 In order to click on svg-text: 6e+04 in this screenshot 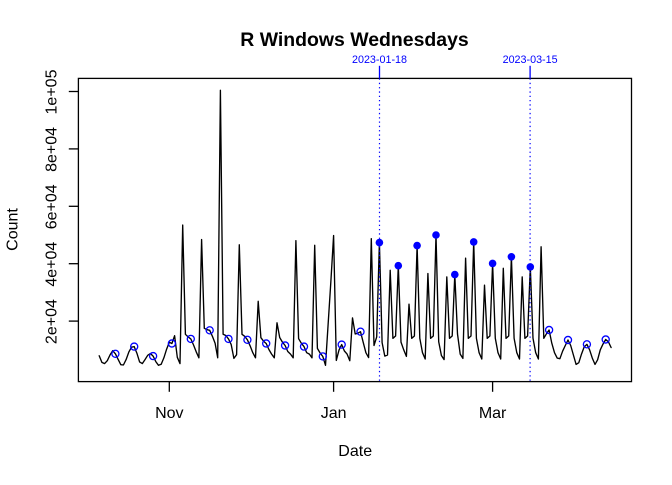, I will do `click(52, 206)`.